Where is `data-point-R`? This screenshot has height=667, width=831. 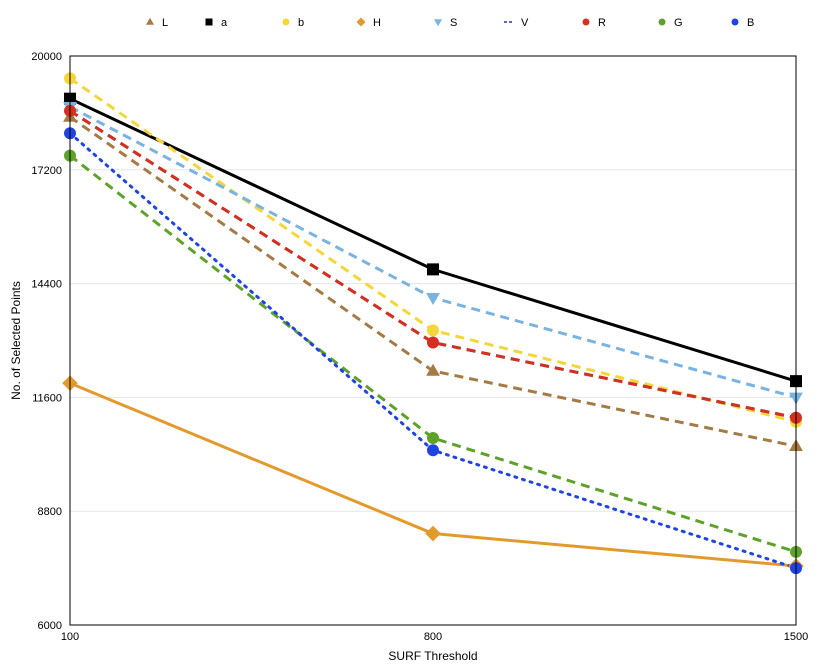 data-point-R is located at coordinates (433, 342).